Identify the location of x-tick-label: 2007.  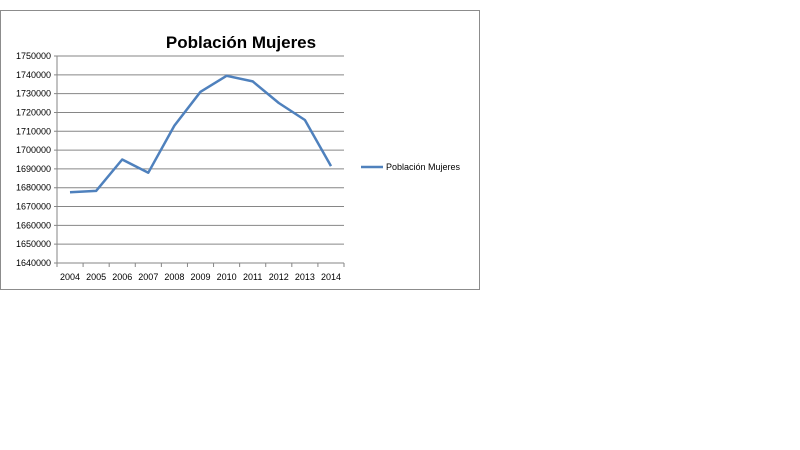
(148, 277).